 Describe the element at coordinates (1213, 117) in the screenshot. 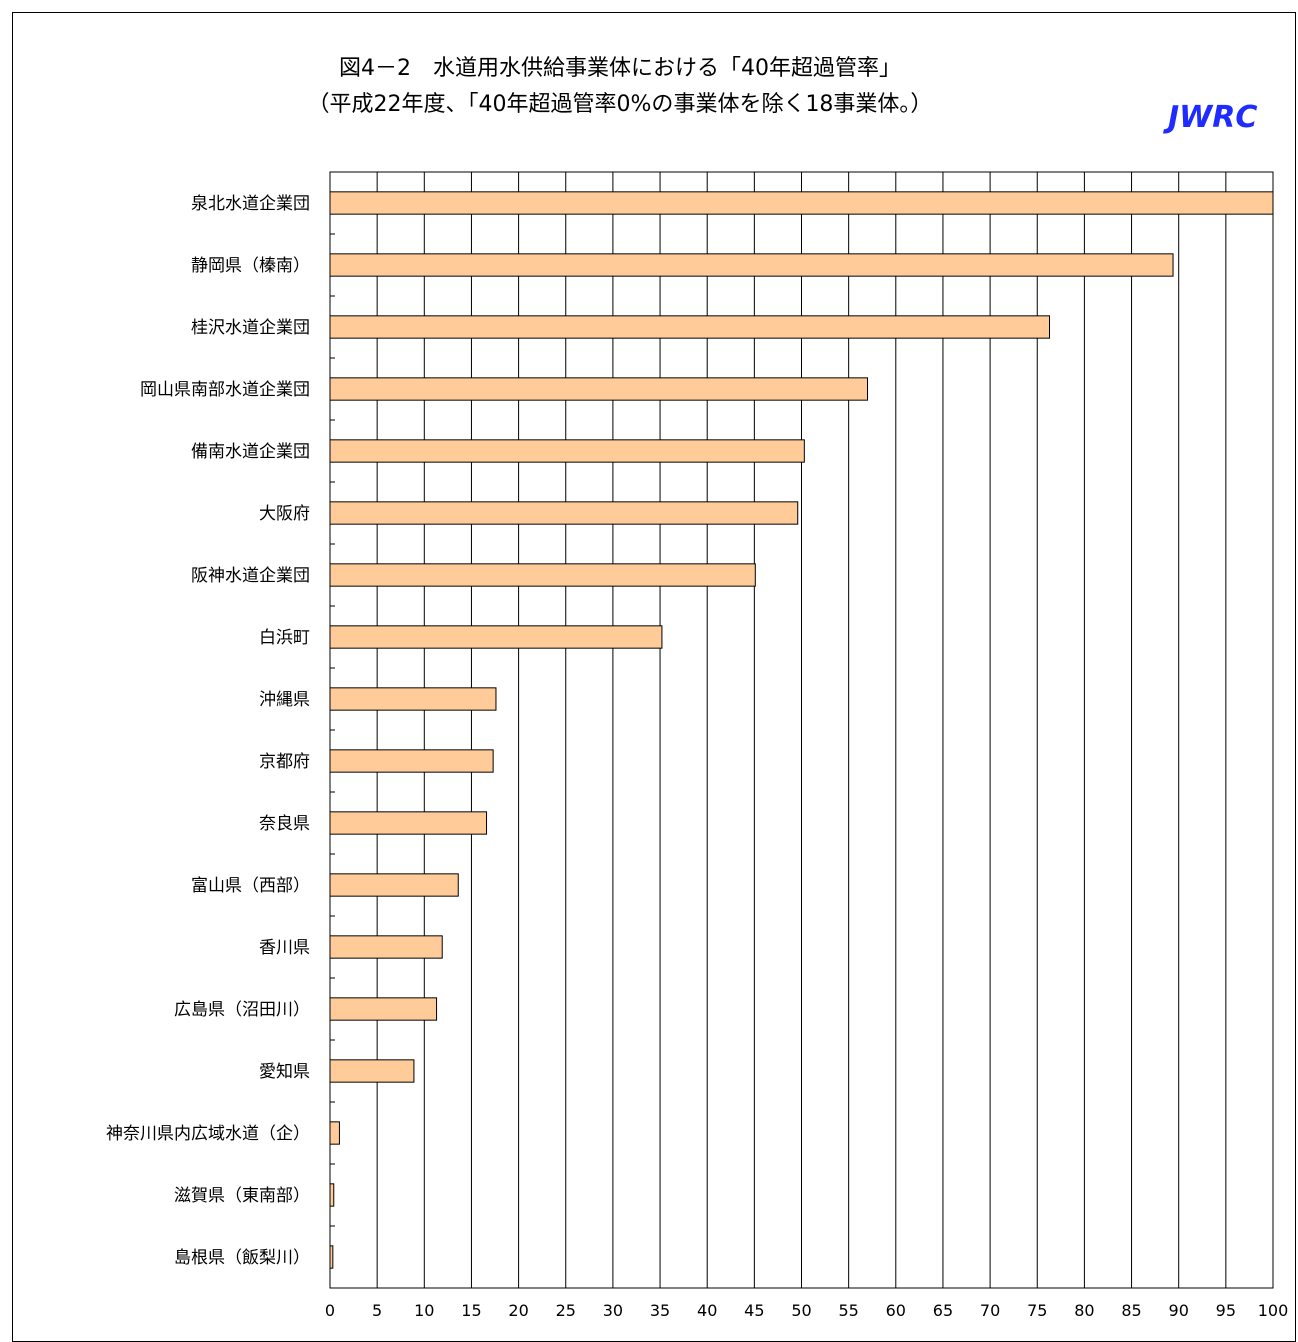

I see `jwrc-logo: JWRC` at that location.